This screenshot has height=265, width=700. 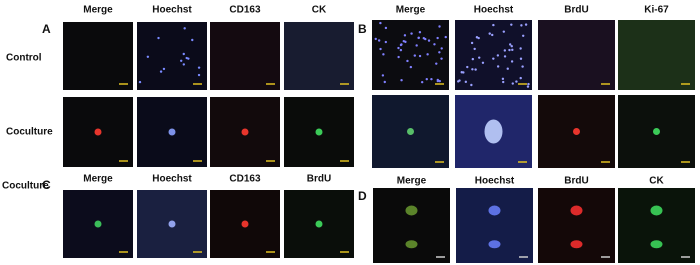 What do you see at coordinates (362, 29) in the screenshot?
I see `panel-label: B` at bounding box center [362, 29].